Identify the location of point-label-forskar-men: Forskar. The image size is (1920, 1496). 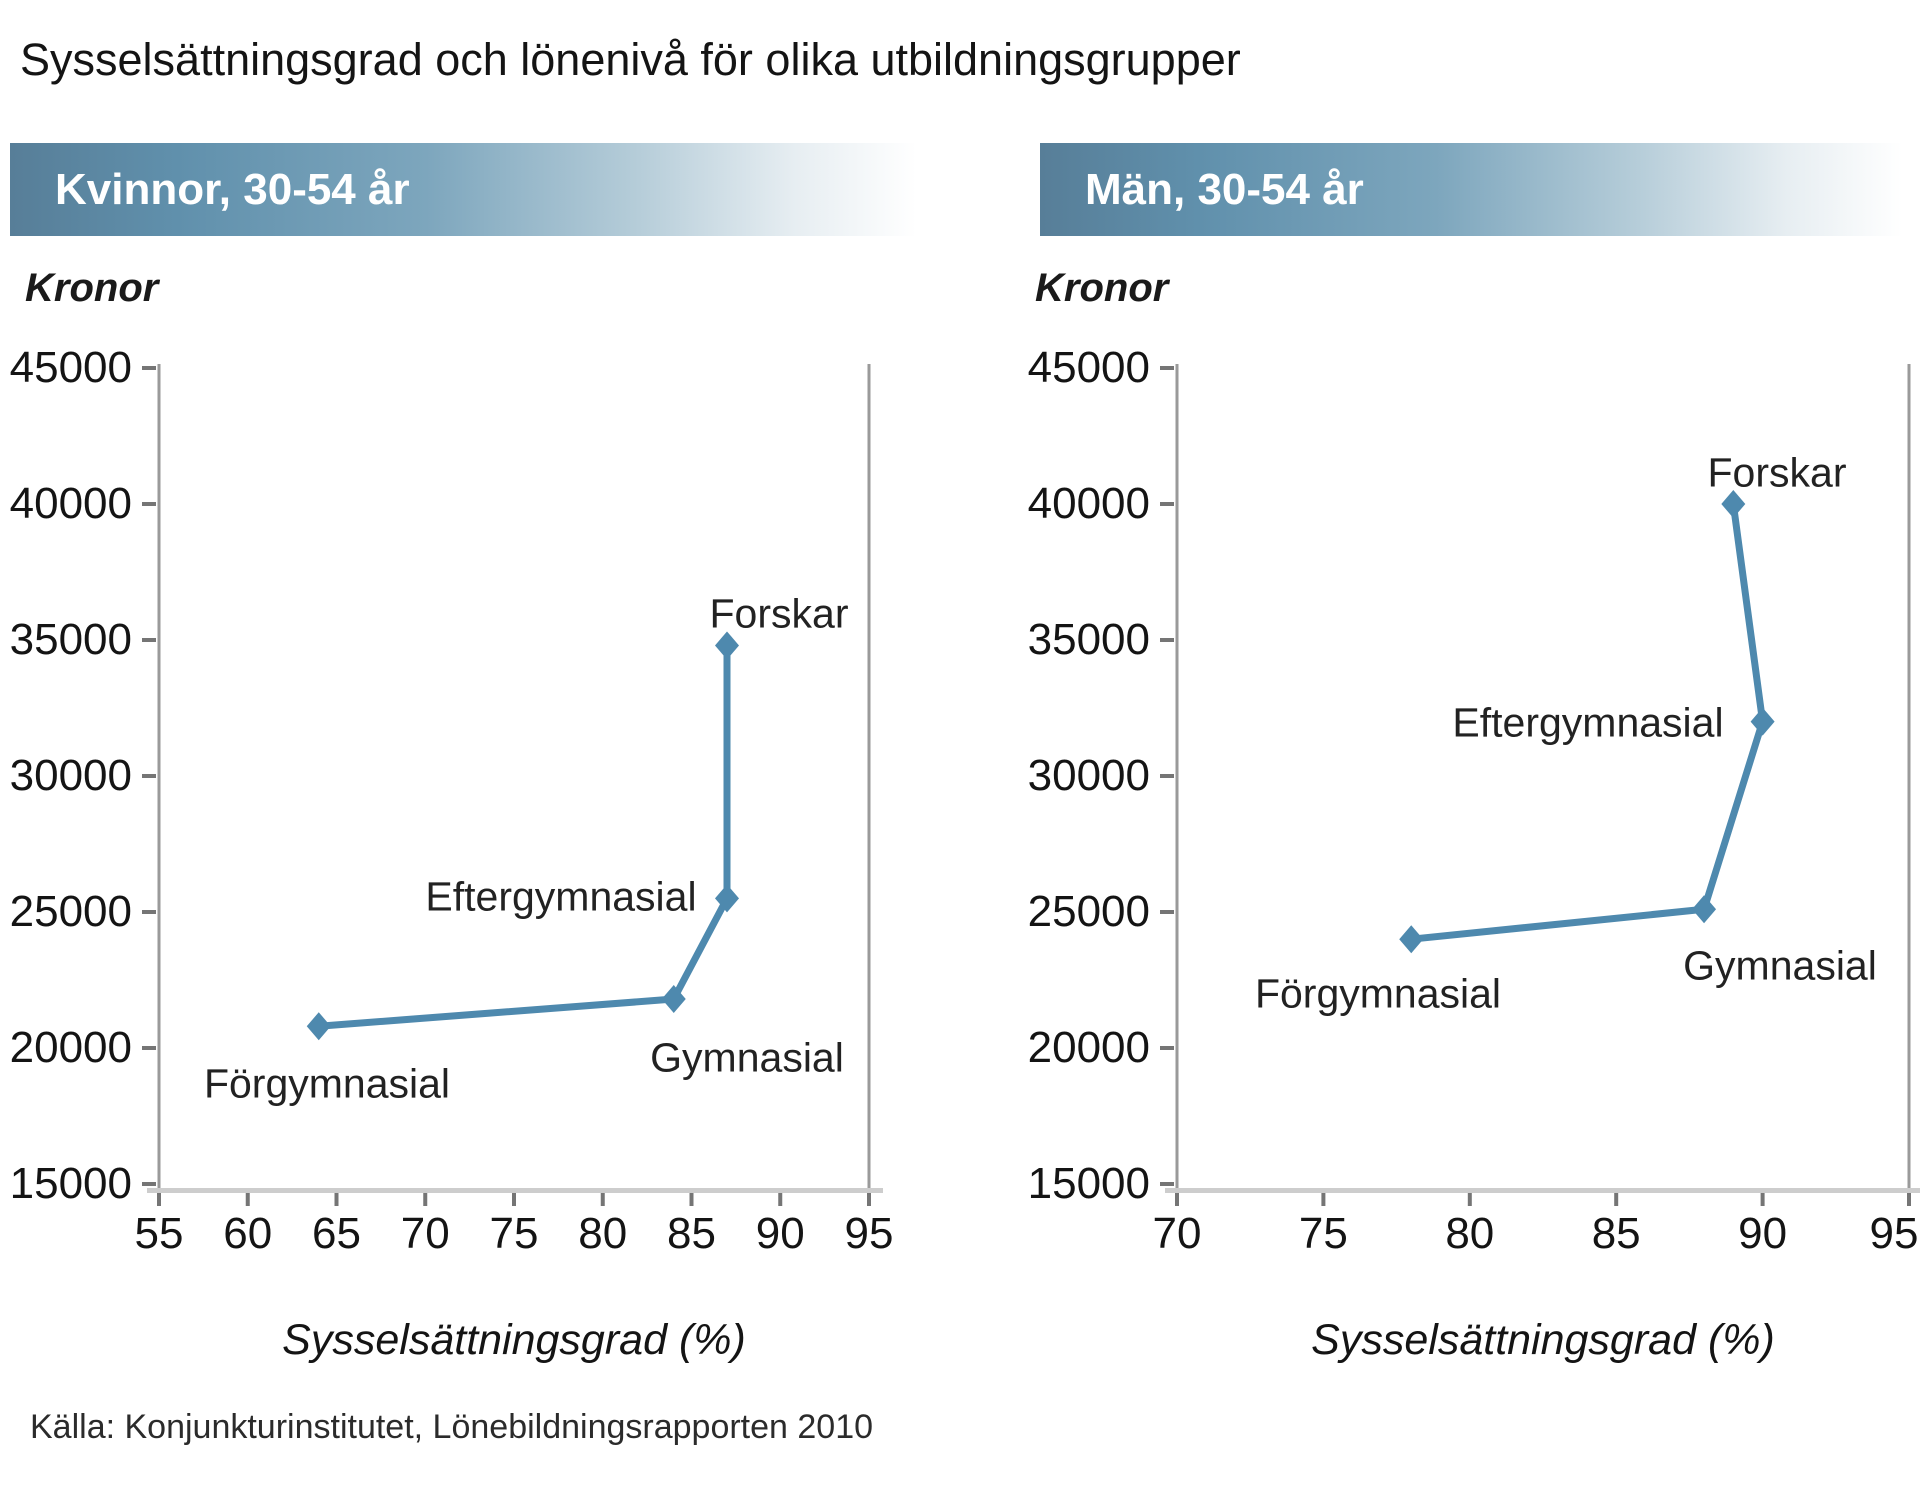
(1777, 472).